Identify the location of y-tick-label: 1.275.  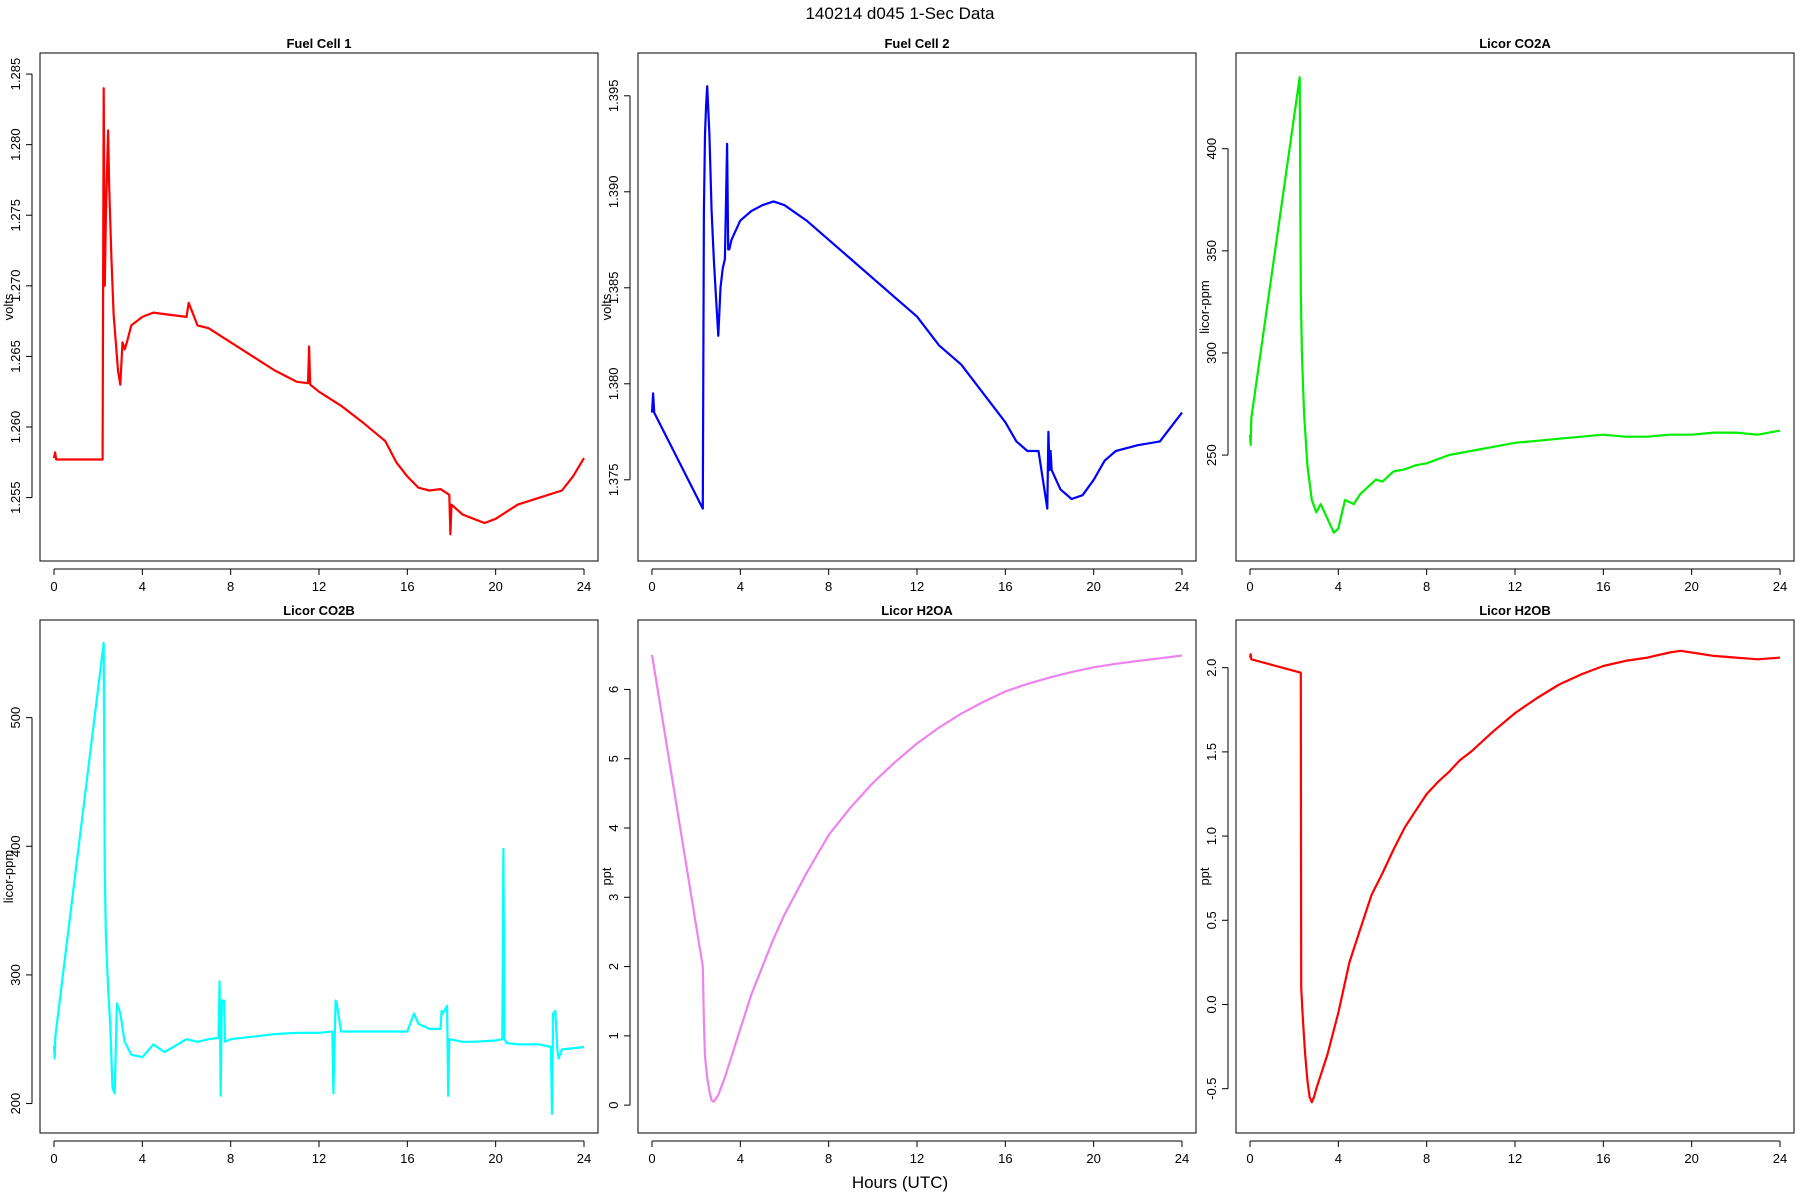
(15, 215).